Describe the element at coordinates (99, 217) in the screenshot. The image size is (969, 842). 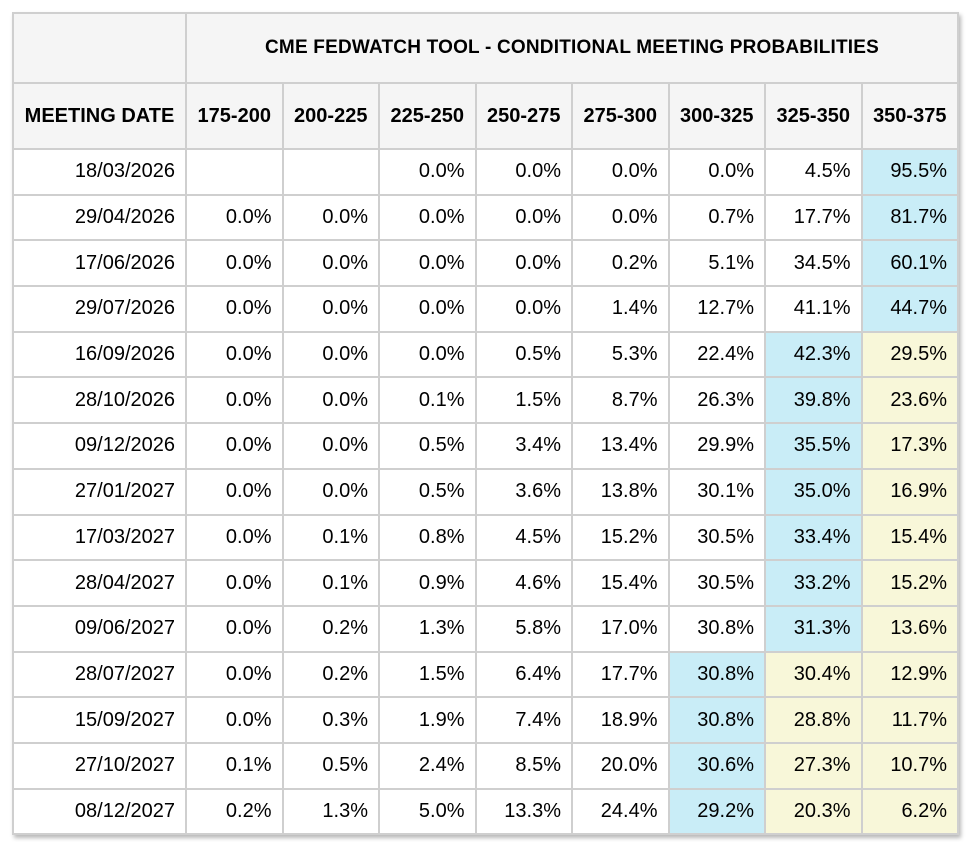
I see `meeting-date-cell: 29/04/2026` at that location.